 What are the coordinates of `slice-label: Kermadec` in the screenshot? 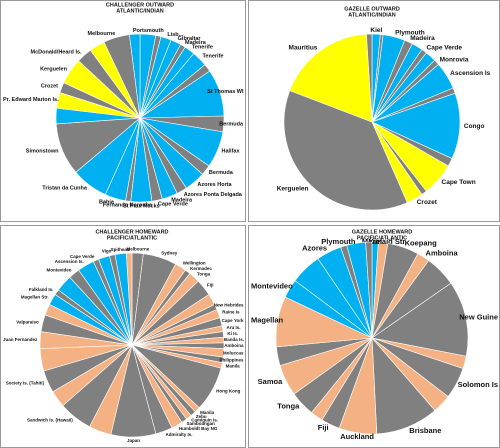 It's located at (201, 268).